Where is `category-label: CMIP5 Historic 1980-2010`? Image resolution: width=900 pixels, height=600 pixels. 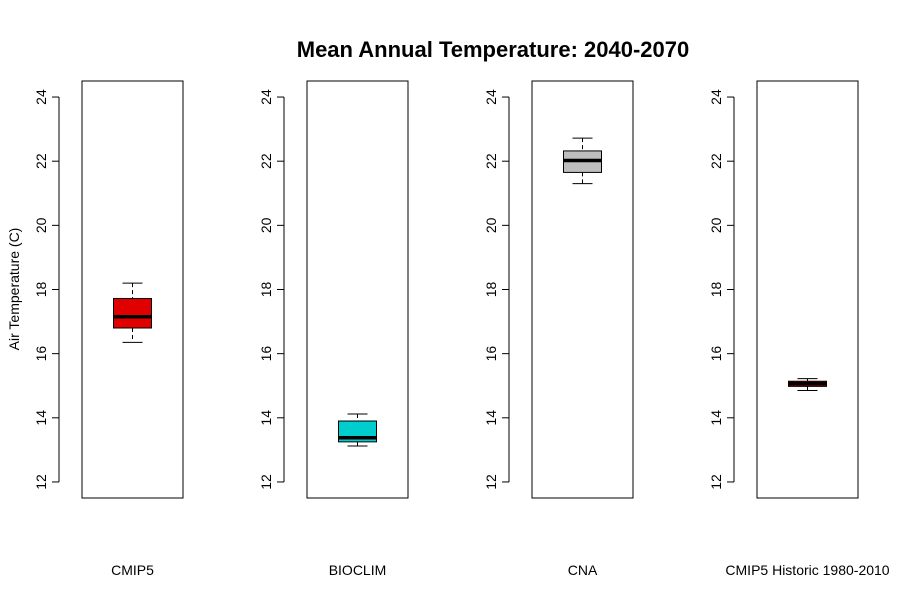
category-label: CMIP5 Historic 1980-2010 is located at coordinates (807, 570).